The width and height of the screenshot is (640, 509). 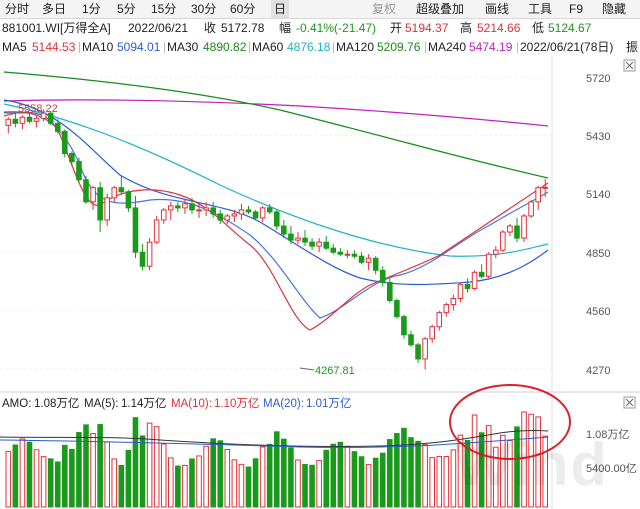 What do you see at coordinates (307, 369) in the screenshot?
I see `low-annotation-leader` at bounding box center [307, 369].